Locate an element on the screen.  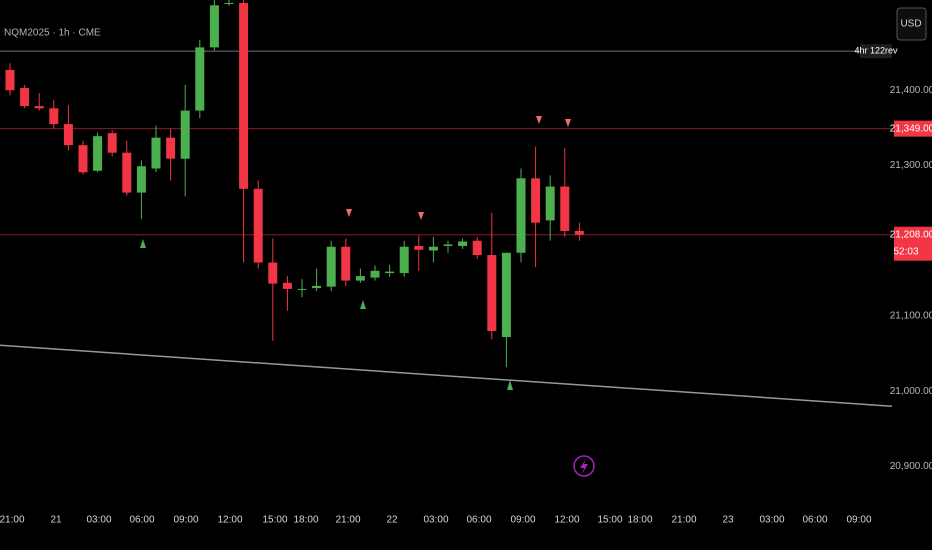
y-tick-label: 21,000.00 is located at coordinates (911, 391).